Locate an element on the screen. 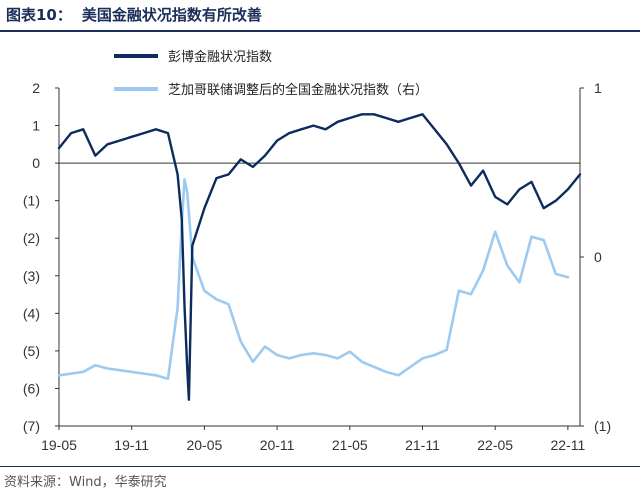  y-left-tick-label: (7) is located at coordinates (31, 426).